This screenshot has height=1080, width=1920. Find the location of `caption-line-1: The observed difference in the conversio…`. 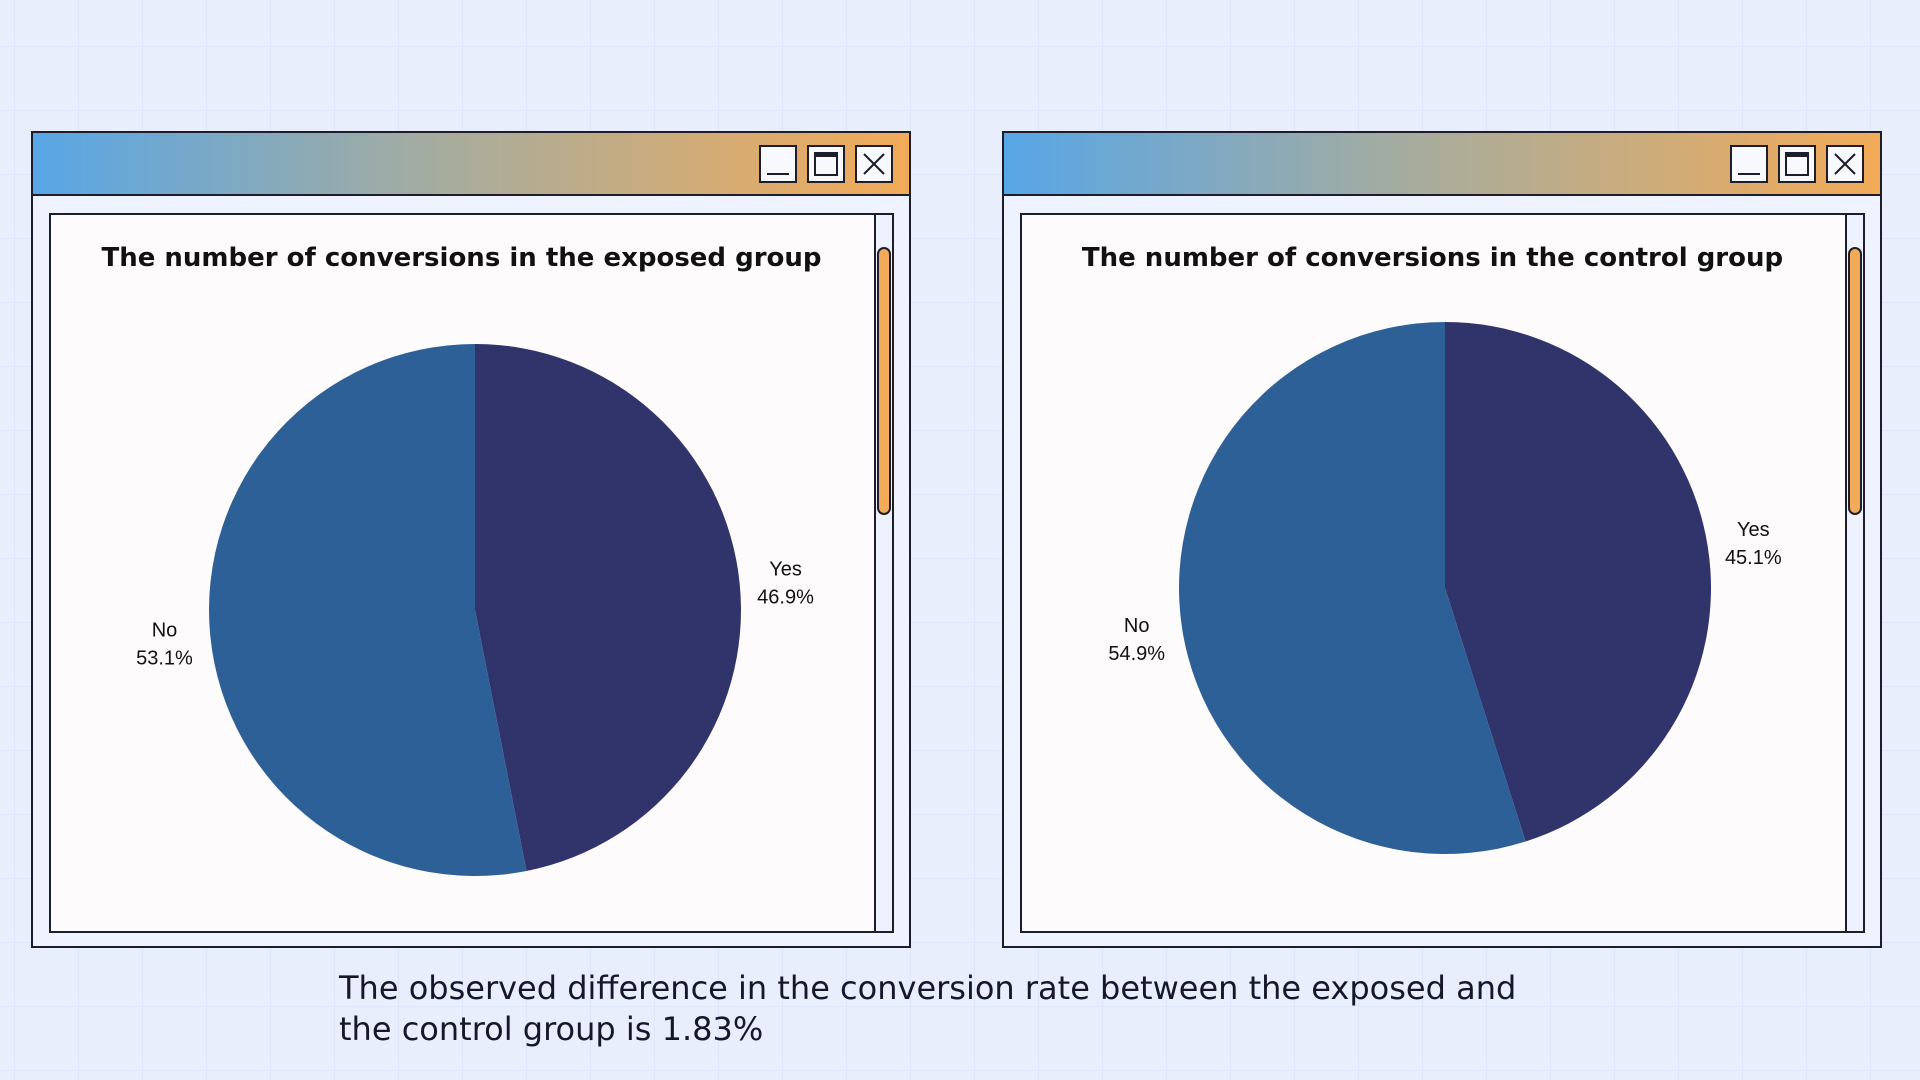

caption-line-1: The observed difference in the conversio… is located at coordinates (928, 988).